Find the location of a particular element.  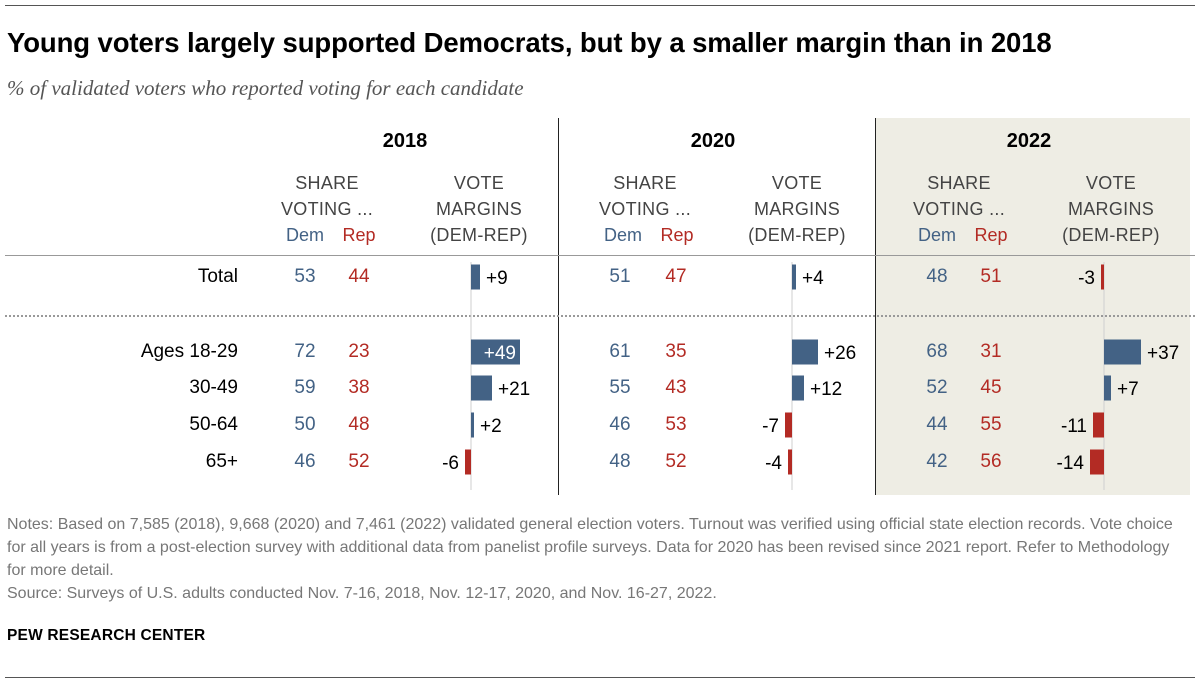

rep-value: 38 is located at coordinates (359, 387).